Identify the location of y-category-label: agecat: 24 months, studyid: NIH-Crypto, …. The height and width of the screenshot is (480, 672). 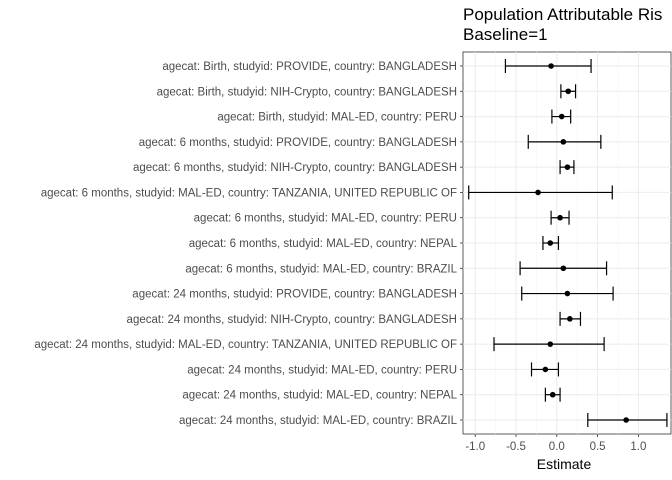
(292, 320).